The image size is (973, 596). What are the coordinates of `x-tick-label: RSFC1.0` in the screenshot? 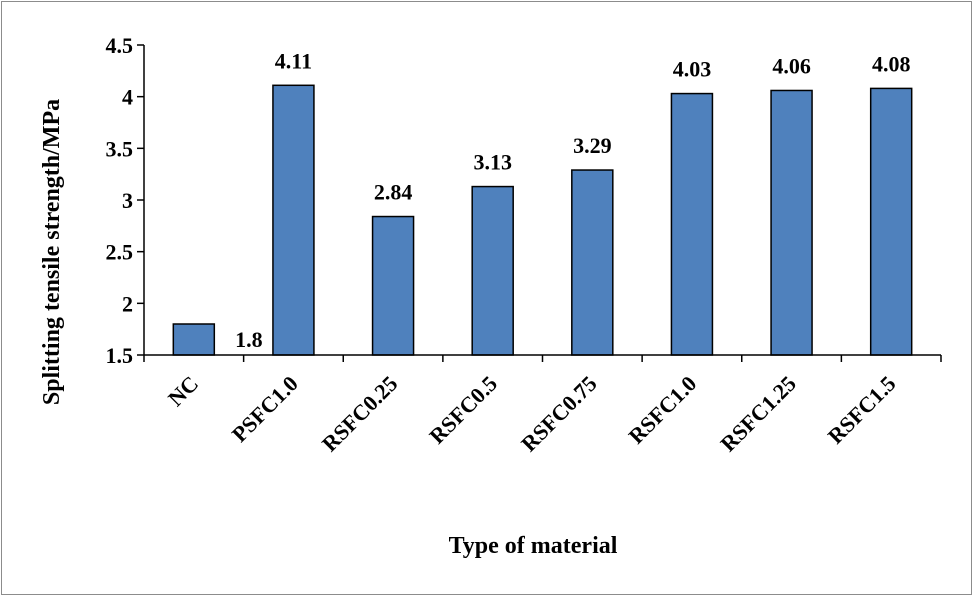 It's located at (663, 410).